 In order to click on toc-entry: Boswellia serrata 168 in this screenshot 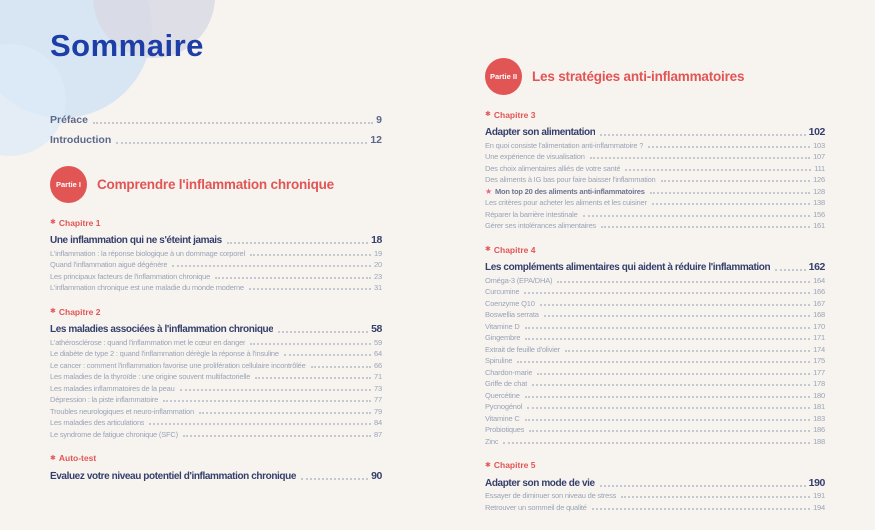, I will do `click(655, 313)`.